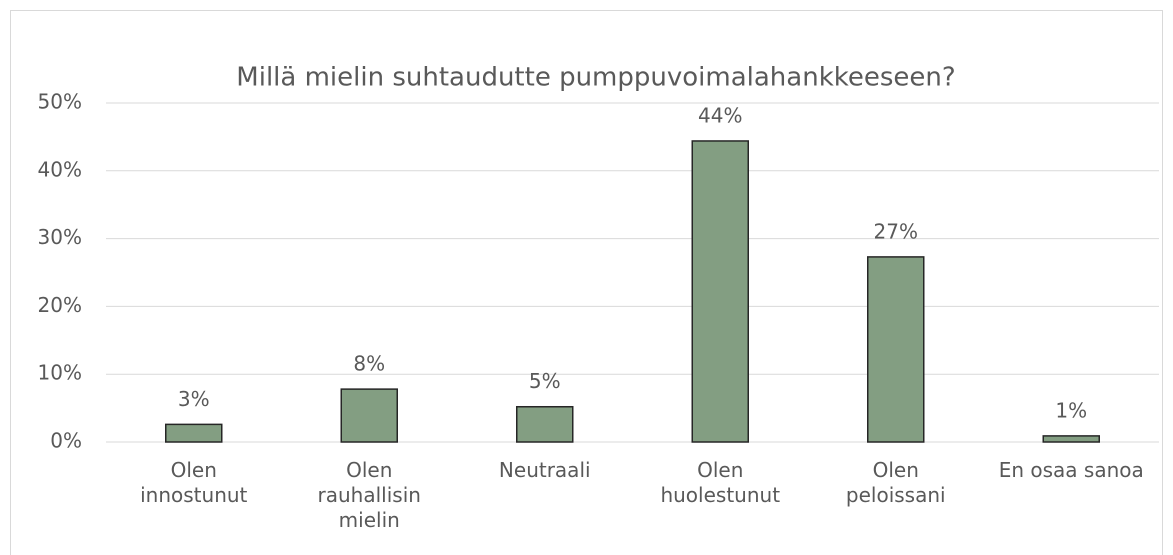 The image size is (1173, 555). I want to click on x-tick-label: Olen innostunut, so click(194, 482).